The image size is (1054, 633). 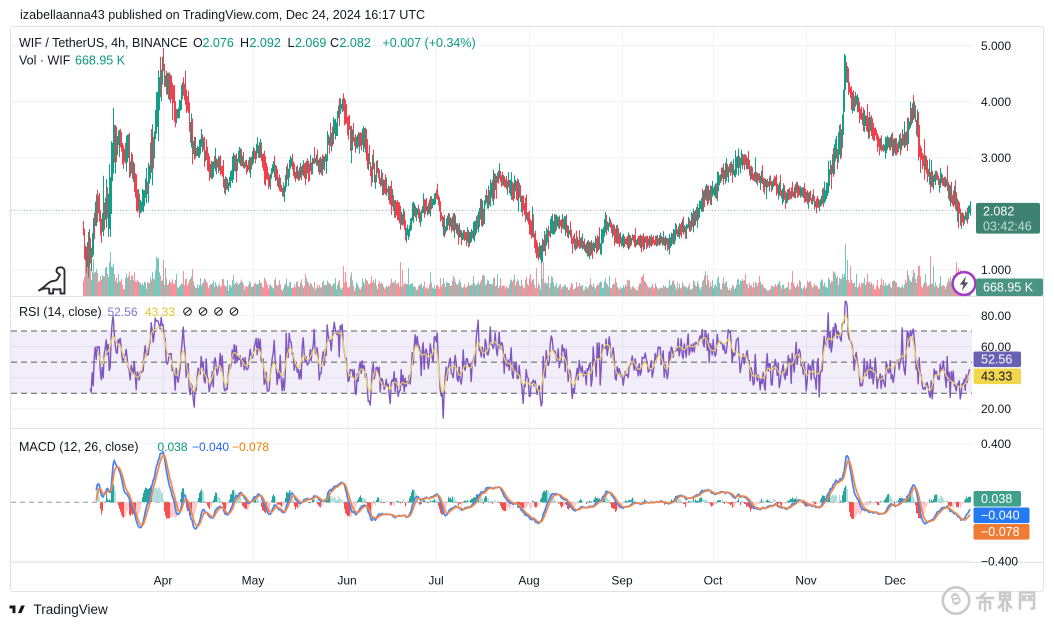 I want to click on svg-text: Vol · WIF, so click(x=45, y=61).